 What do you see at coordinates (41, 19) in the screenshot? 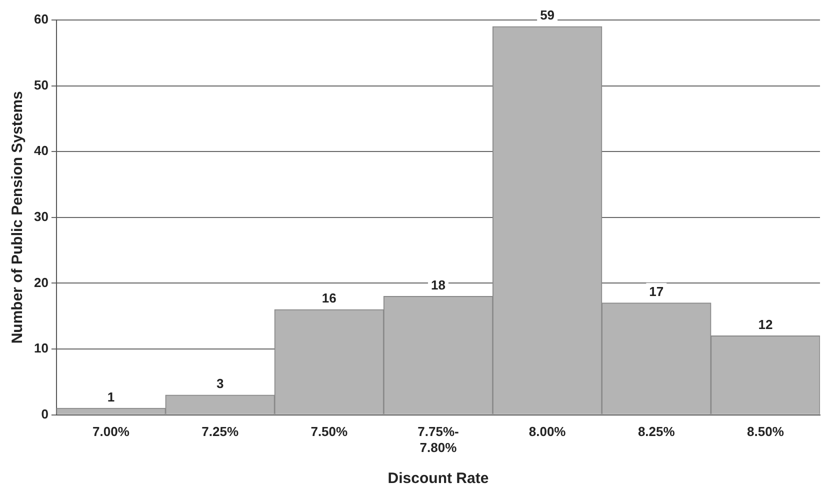
I see `y-tick-label: 60` at bounding box center [41, 19].